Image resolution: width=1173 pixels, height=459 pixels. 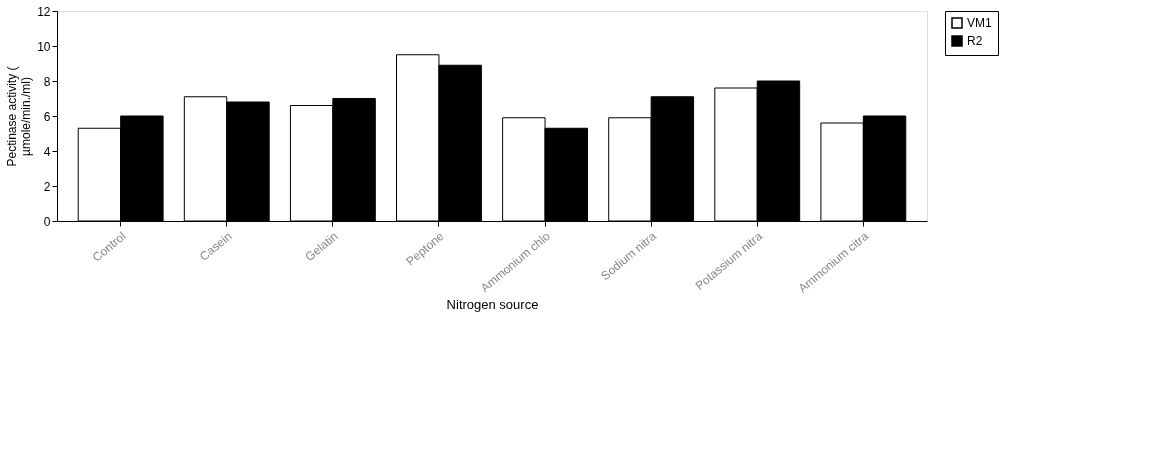 What do you see at coordinates (979, 23) in the screenshot?
I see `legend-label: VM1` at bounding box center [979, 23].